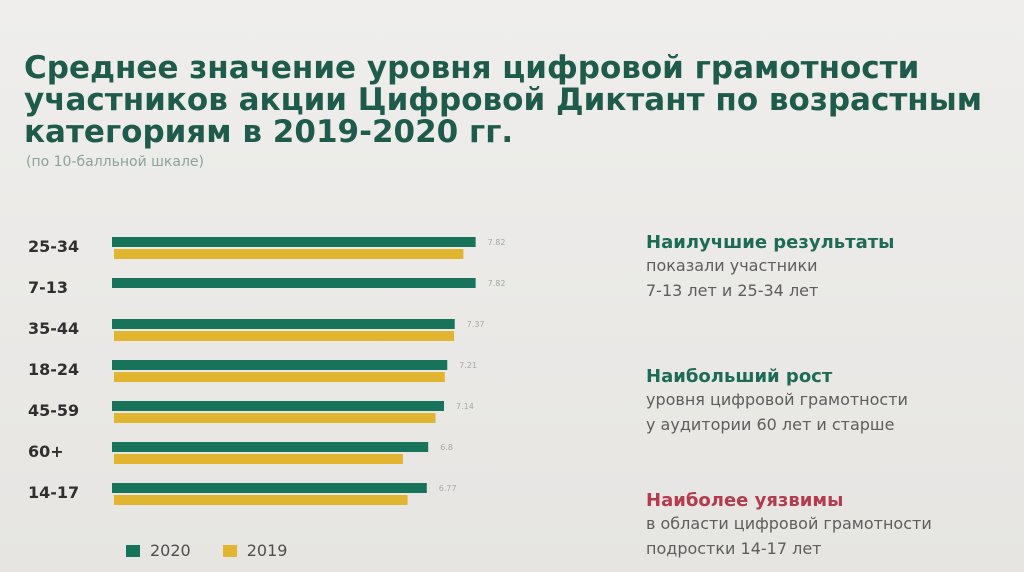 This screenshot has height=572, width=1024. I want to click on callout-text-line: в области цифровой грамотности, so click(789, 523).